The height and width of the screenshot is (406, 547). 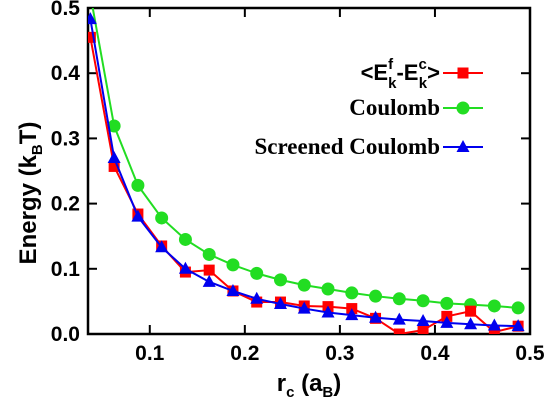 I want to click on legend-label-screened: Screened Coulomb, so click(x=348, y=146).